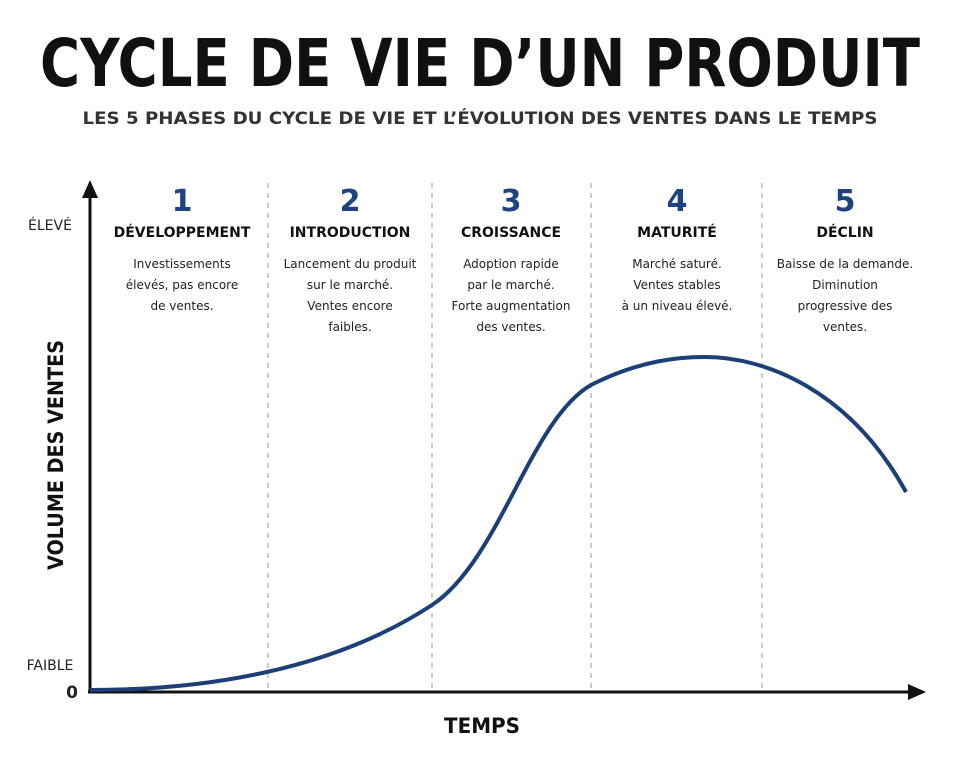 Image resolution: width=960 pixels, height=768 pixels. What do you see at coordinates (50, 225) in the screenshot?
I see `y-high-label: ÉLEVÉ` at bounding box center [50, 225].